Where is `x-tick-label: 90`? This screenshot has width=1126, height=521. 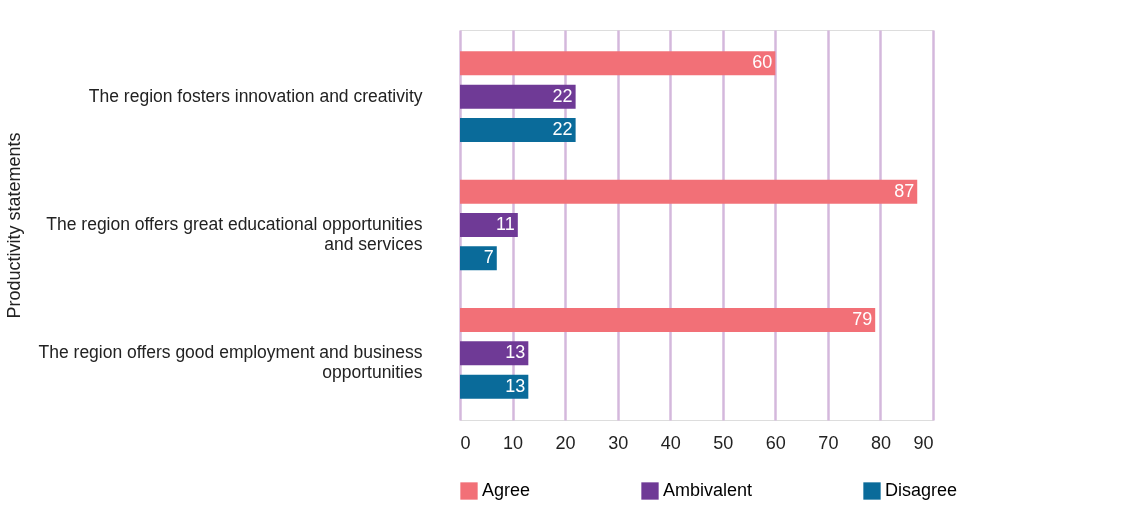 x-tick-label: 90 is located at coordinates (923, 442).